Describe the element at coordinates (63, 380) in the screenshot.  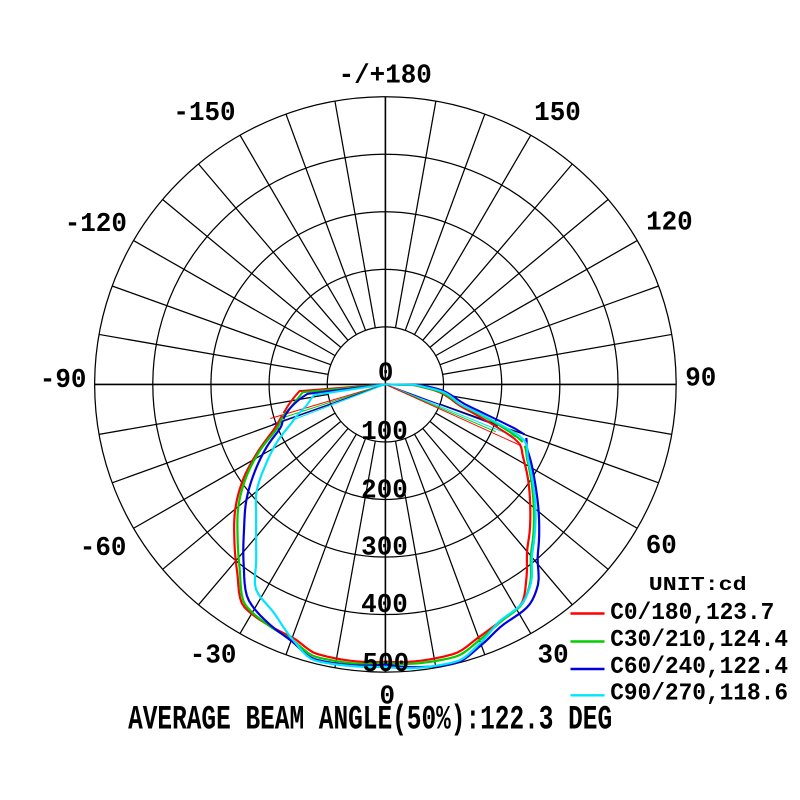
I see `svg-text: -90` at that location.